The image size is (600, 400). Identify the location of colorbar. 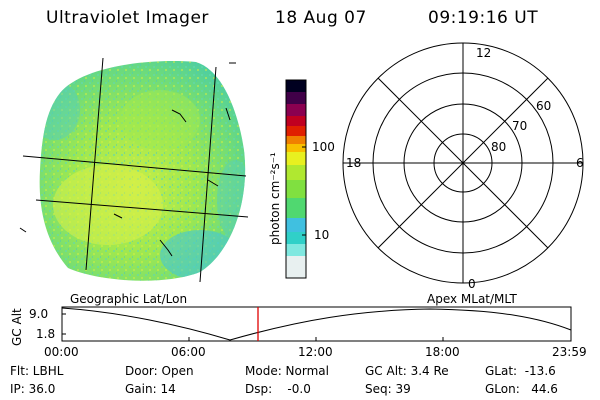
(296, 179).